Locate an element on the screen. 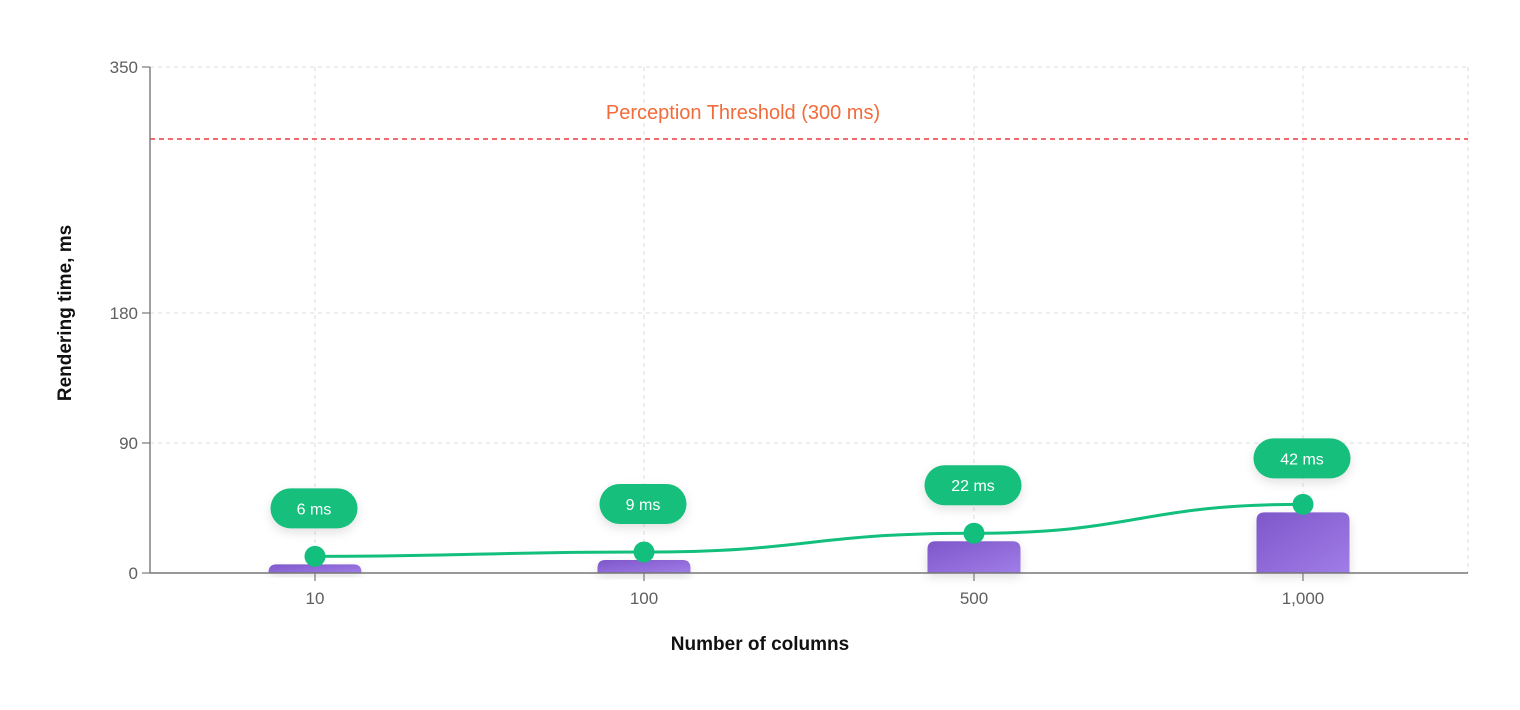 The width and height of the screenshot is (1520, 710). threshold-annotation: Perception Threshold (300 ms) is located at coordinates (809, 121).